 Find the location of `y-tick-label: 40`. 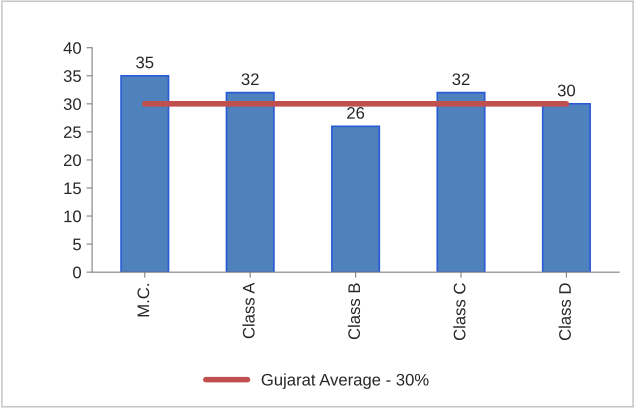

y-tick-label: 40 is located at coordinates (73, 48).